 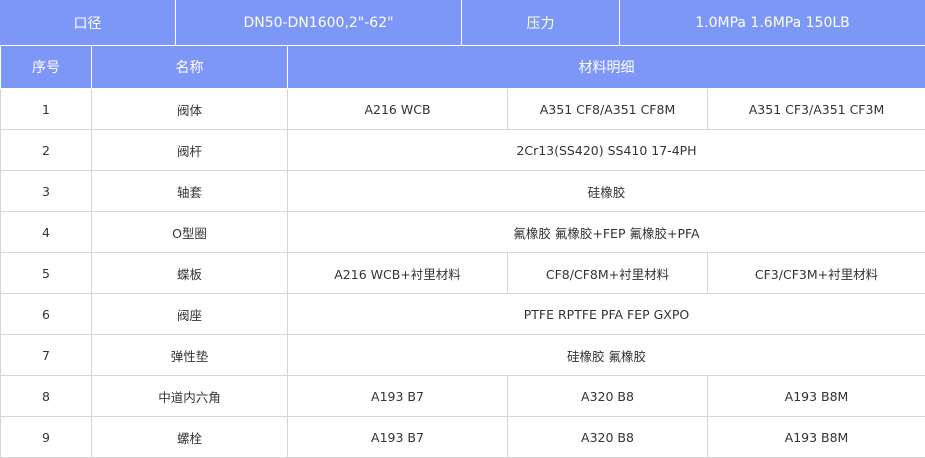 I want to click on row-name: O型圈, so click(x=189, y=232).